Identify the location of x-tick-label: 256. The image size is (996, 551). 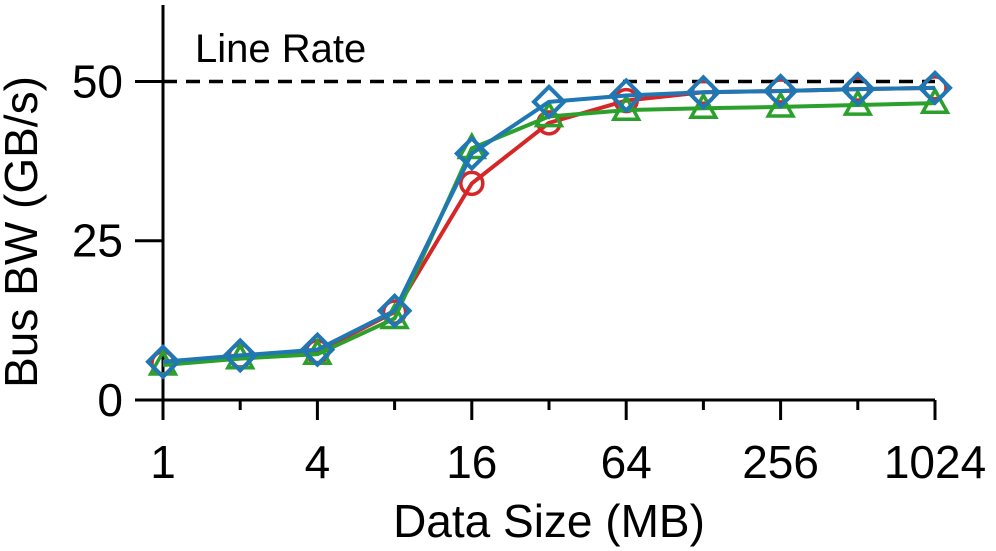
(780, 462).